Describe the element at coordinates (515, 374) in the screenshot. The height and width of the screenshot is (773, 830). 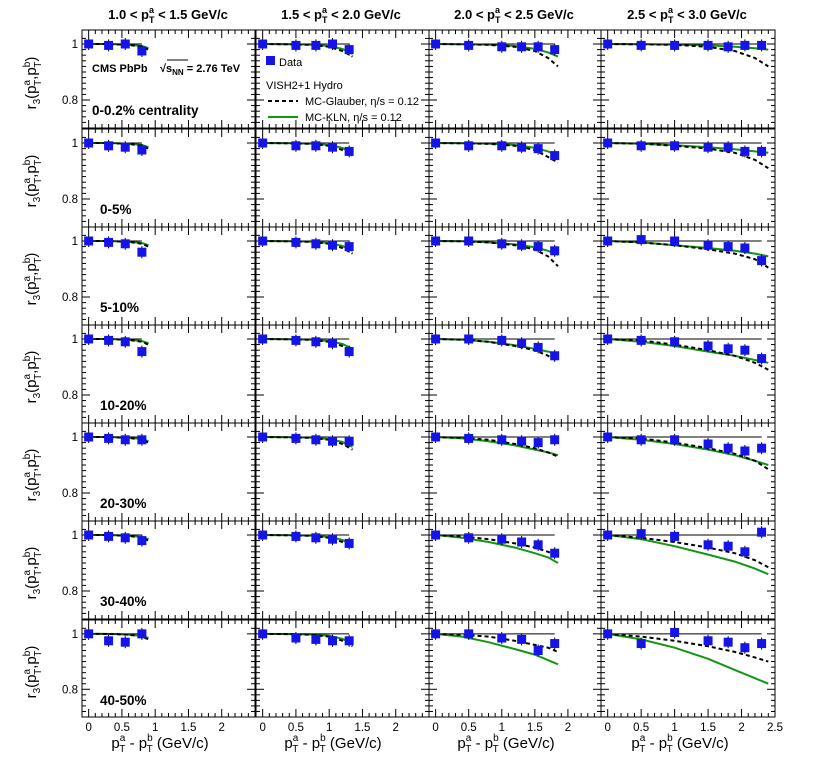
I see `panel-r4-c3` at that location.